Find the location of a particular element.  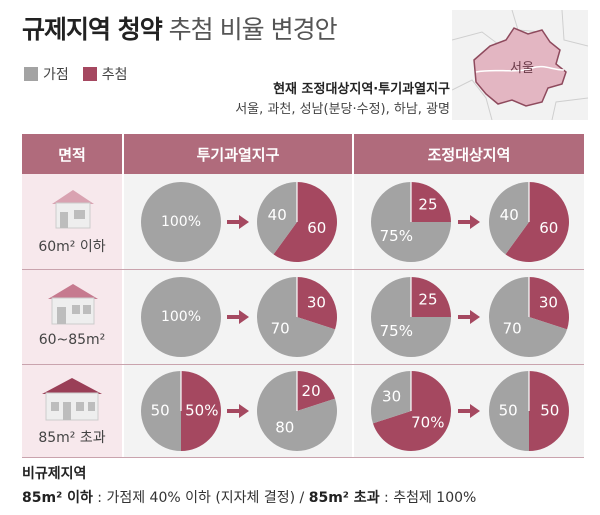

pie-chart-spec-before-row3: 50 50% is located at coordinates (181, 411).